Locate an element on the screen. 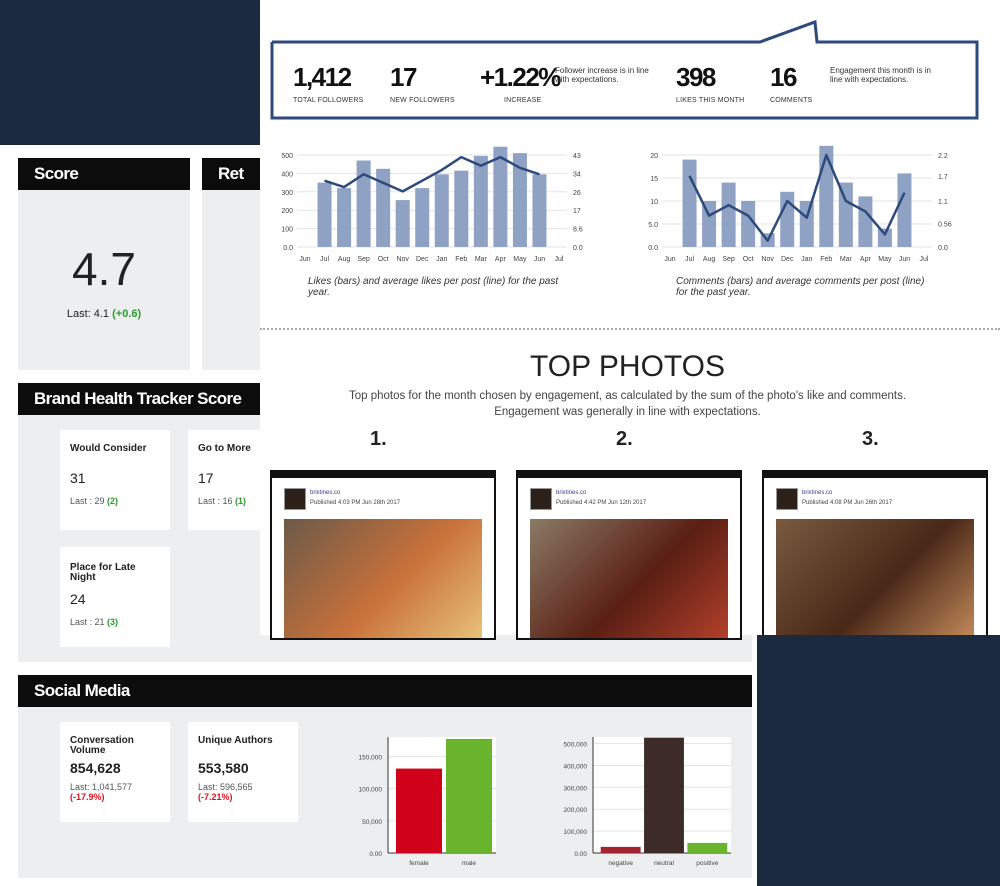  tick-label: 500,000 is located at coordinates (576, 745).